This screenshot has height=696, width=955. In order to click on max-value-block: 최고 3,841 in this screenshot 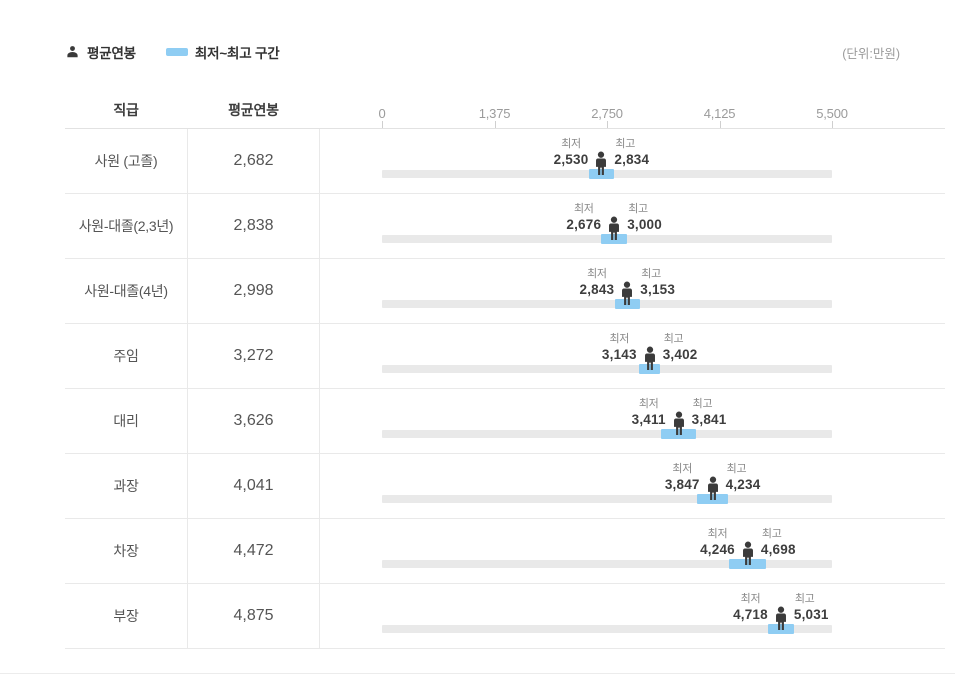, I will do `click(709, 412)`.